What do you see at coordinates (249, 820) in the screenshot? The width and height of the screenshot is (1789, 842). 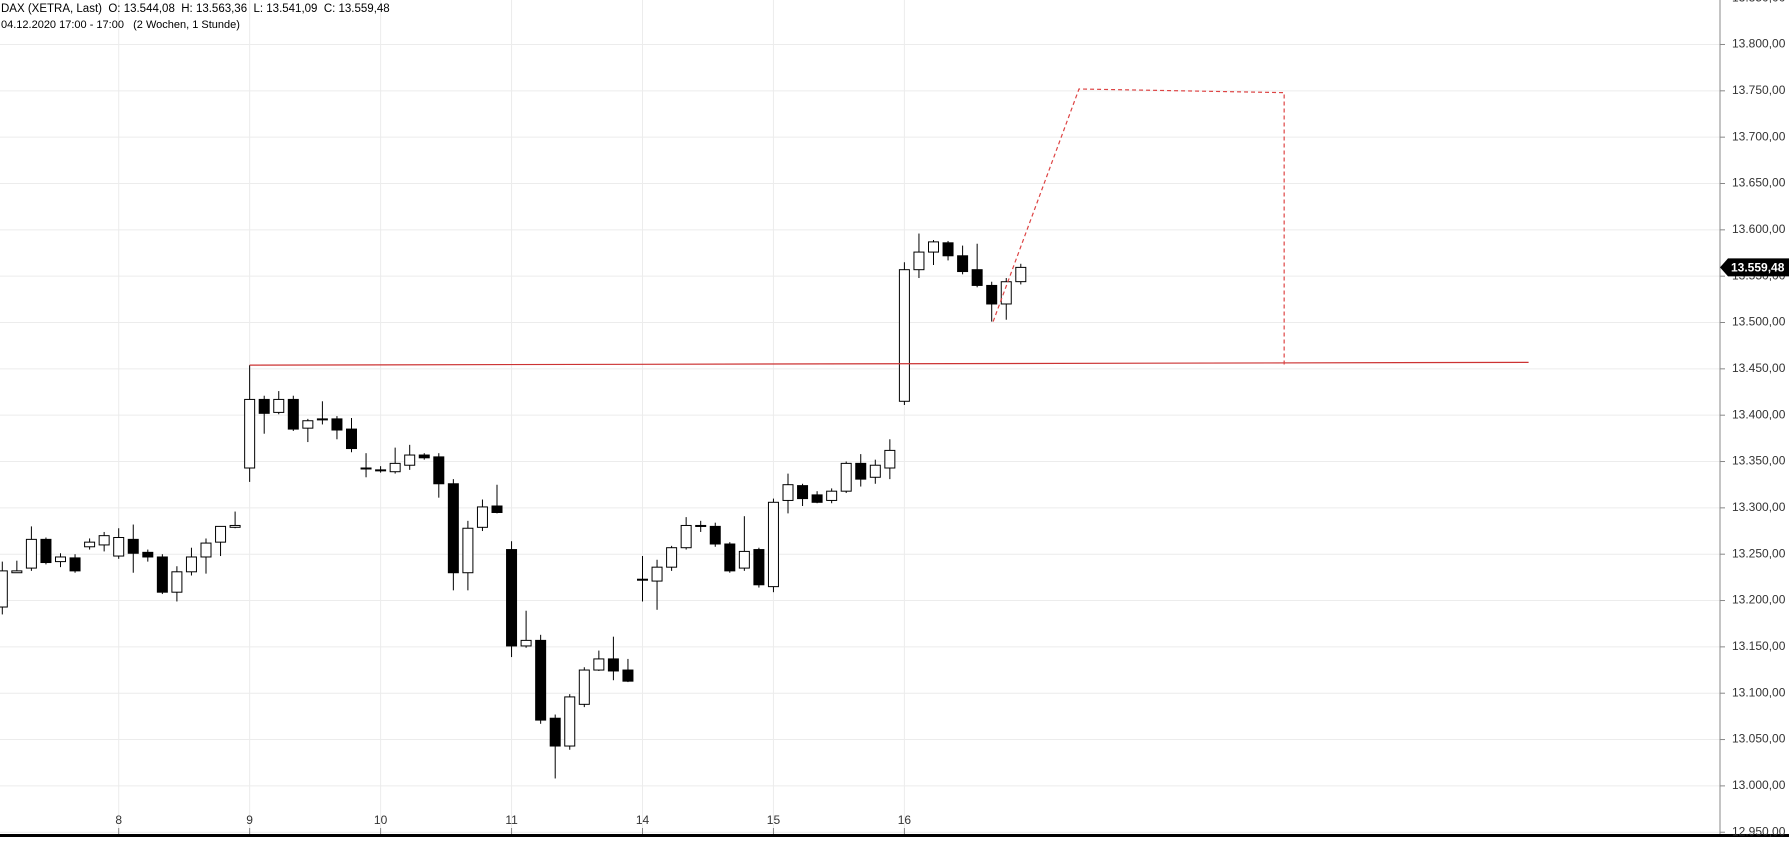 I see `x-tick-label: 9` at bounding box center [249, 820].